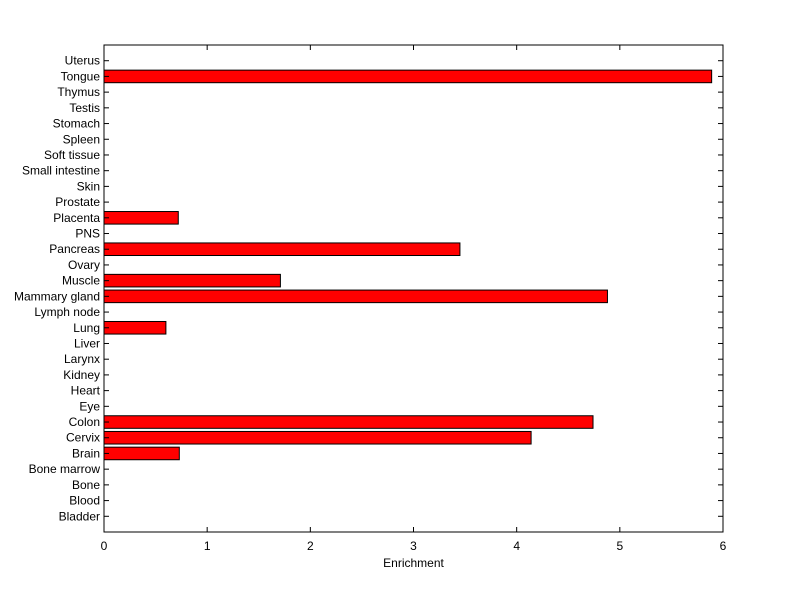 The width and height of the screenshot is (800, 599). Describe the element at coordinates (141, 453) in the screenshot. I see `bar-brain` at that location.